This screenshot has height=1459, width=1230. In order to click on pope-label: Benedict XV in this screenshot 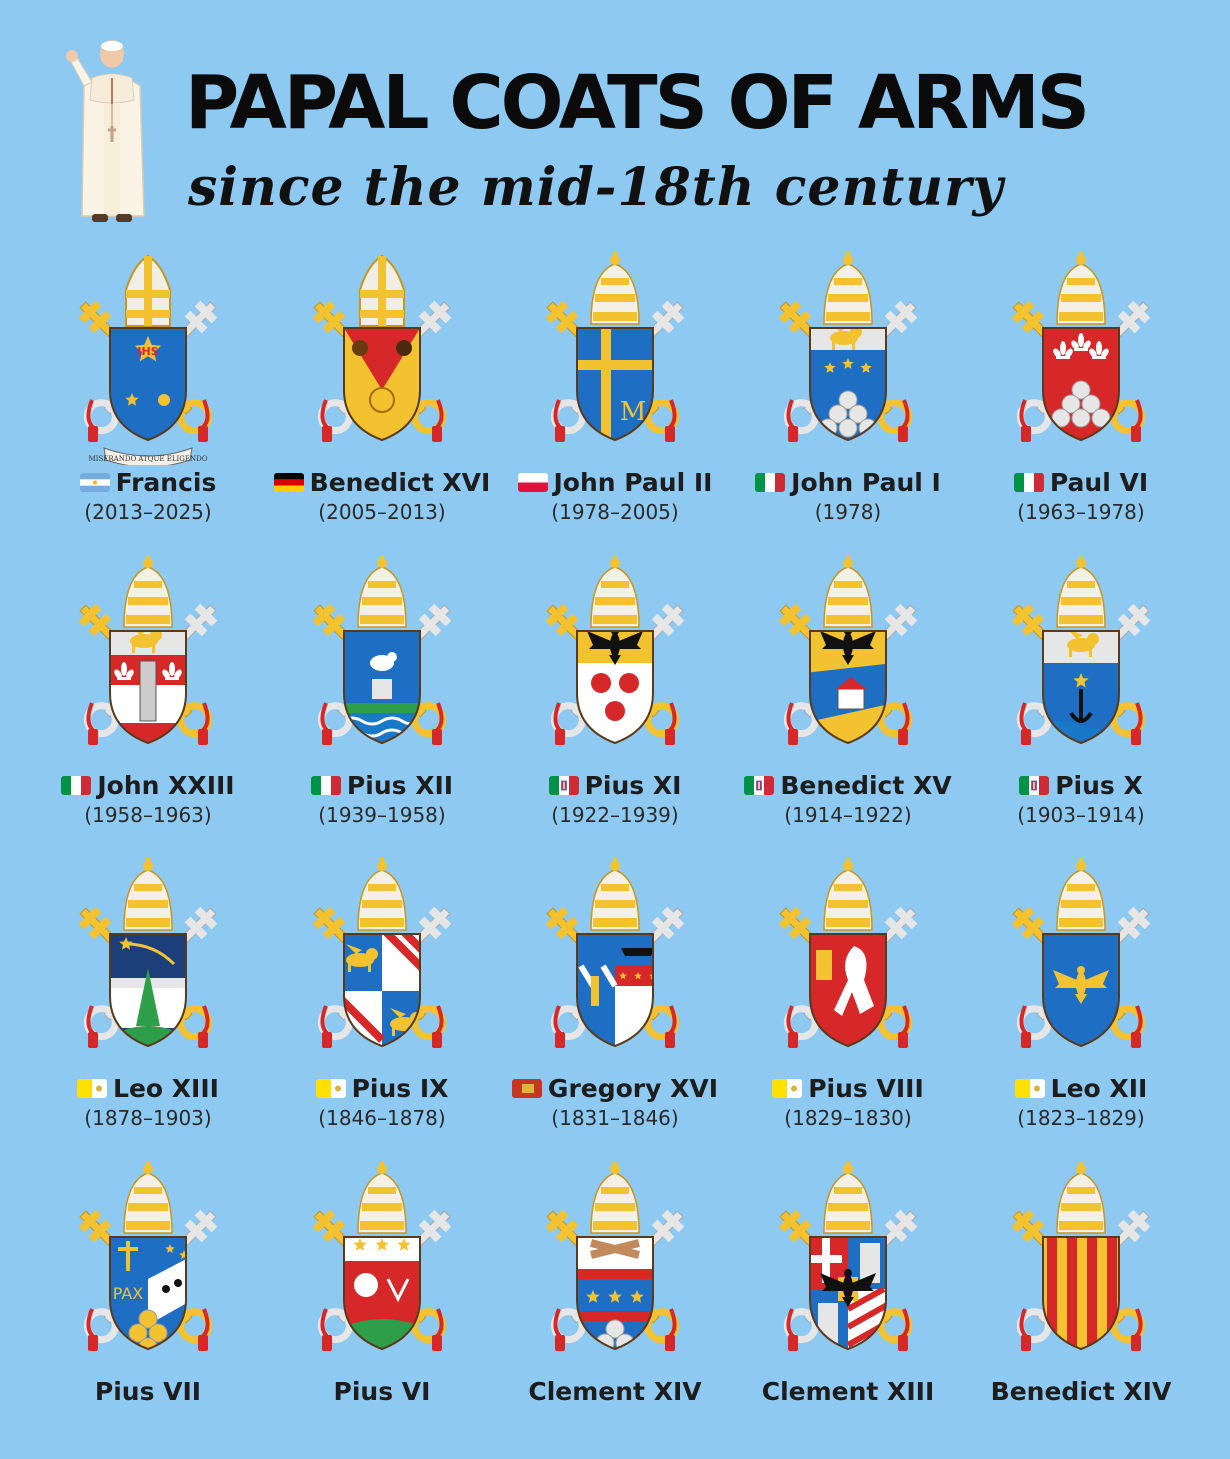, I will do `click(848, 785)`.